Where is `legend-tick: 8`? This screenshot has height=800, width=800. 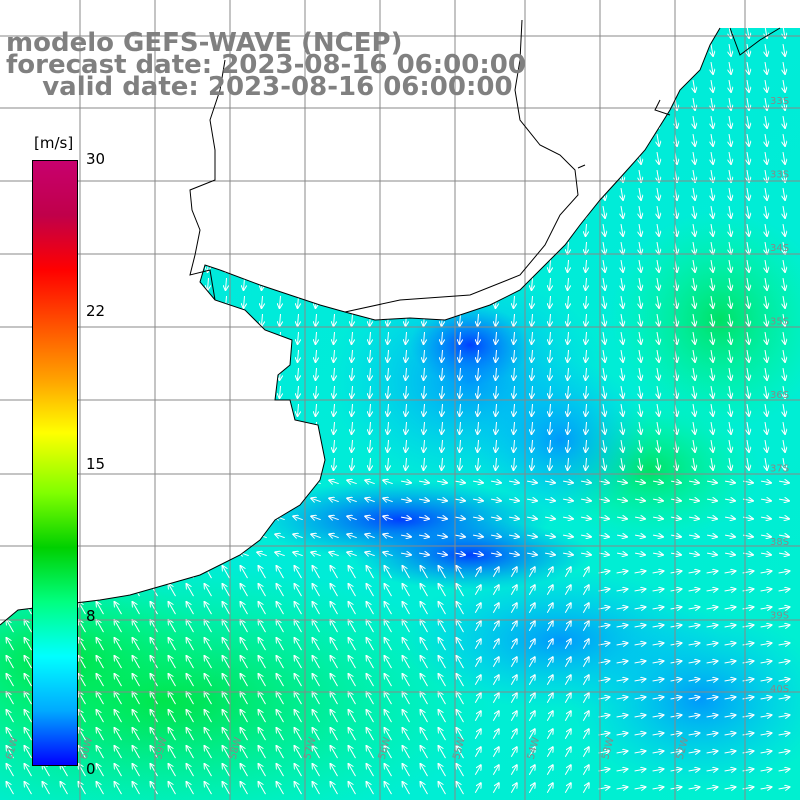 legend-tick: 8 is located at coordinates (91, 616).